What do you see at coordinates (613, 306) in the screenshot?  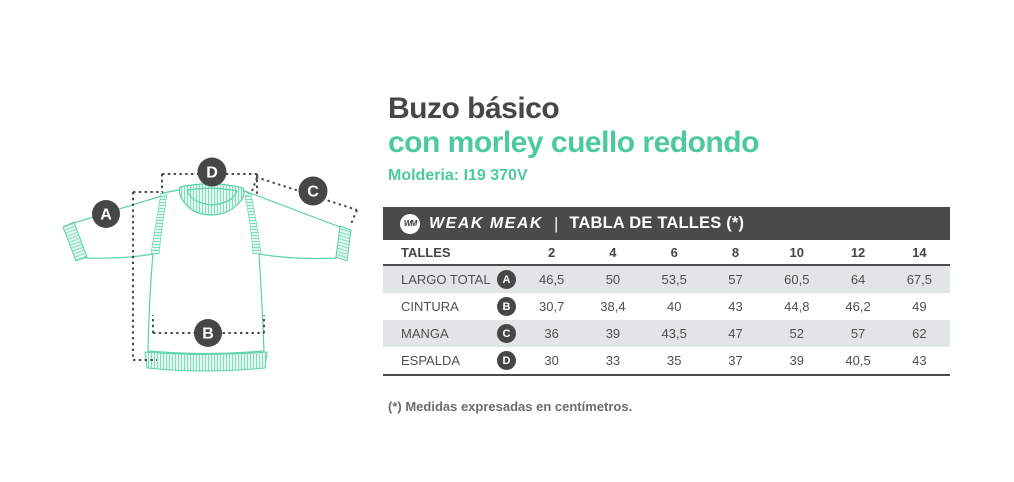 I see `value-cell: 38,4` at bounding box center [613, 306].